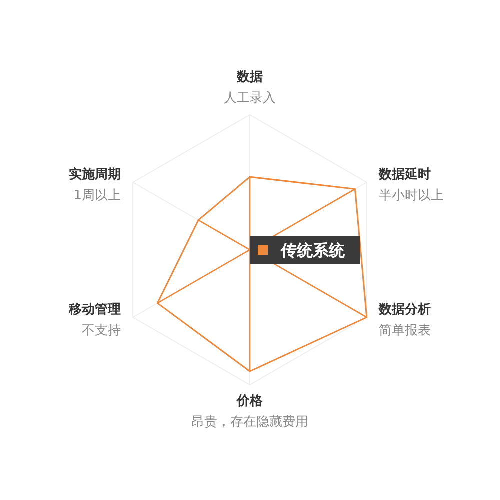 Image resolution: width=500 pixels, height=500 pixels. Describe the element at coordinates (95, 310) in the screenshot. I see `spoke-label: 移动管理` at that location.